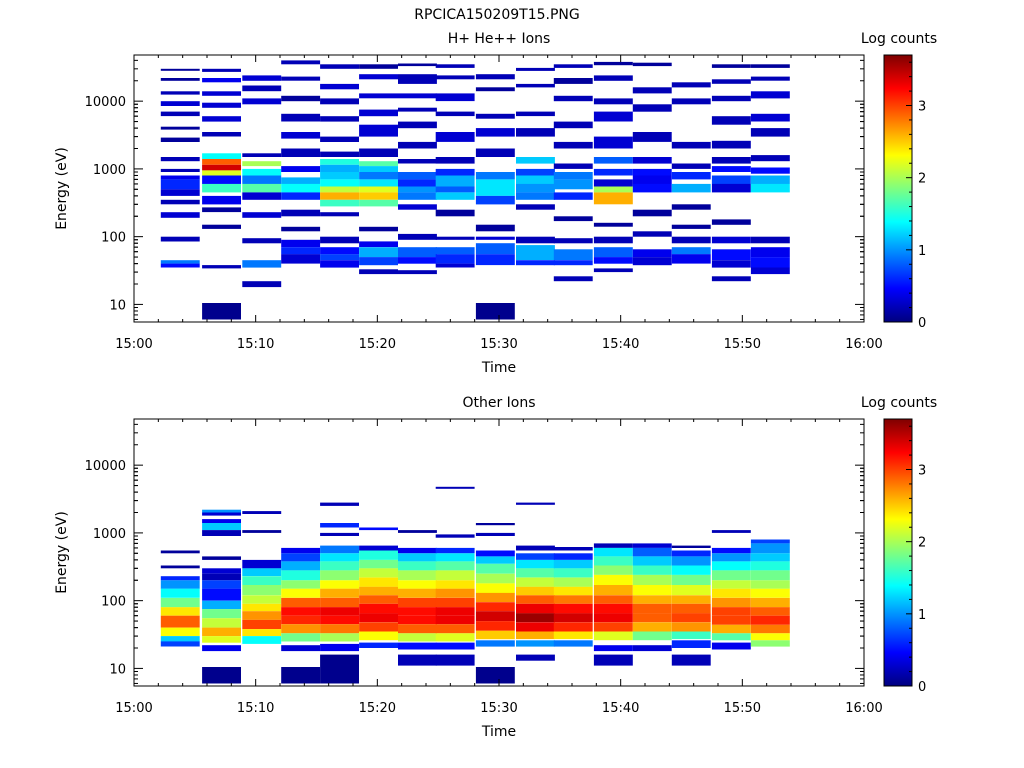 This screenshot has height=768, width=1024. I want to click on y-tick-label: 10000, so click(105, 102).